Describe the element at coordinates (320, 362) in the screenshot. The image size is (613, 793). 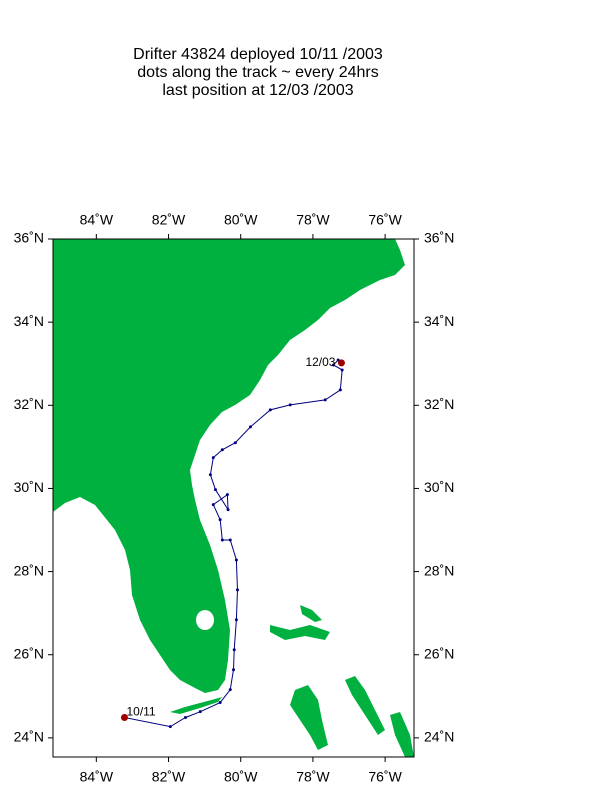
I see `end-label: 12/03` at that location.